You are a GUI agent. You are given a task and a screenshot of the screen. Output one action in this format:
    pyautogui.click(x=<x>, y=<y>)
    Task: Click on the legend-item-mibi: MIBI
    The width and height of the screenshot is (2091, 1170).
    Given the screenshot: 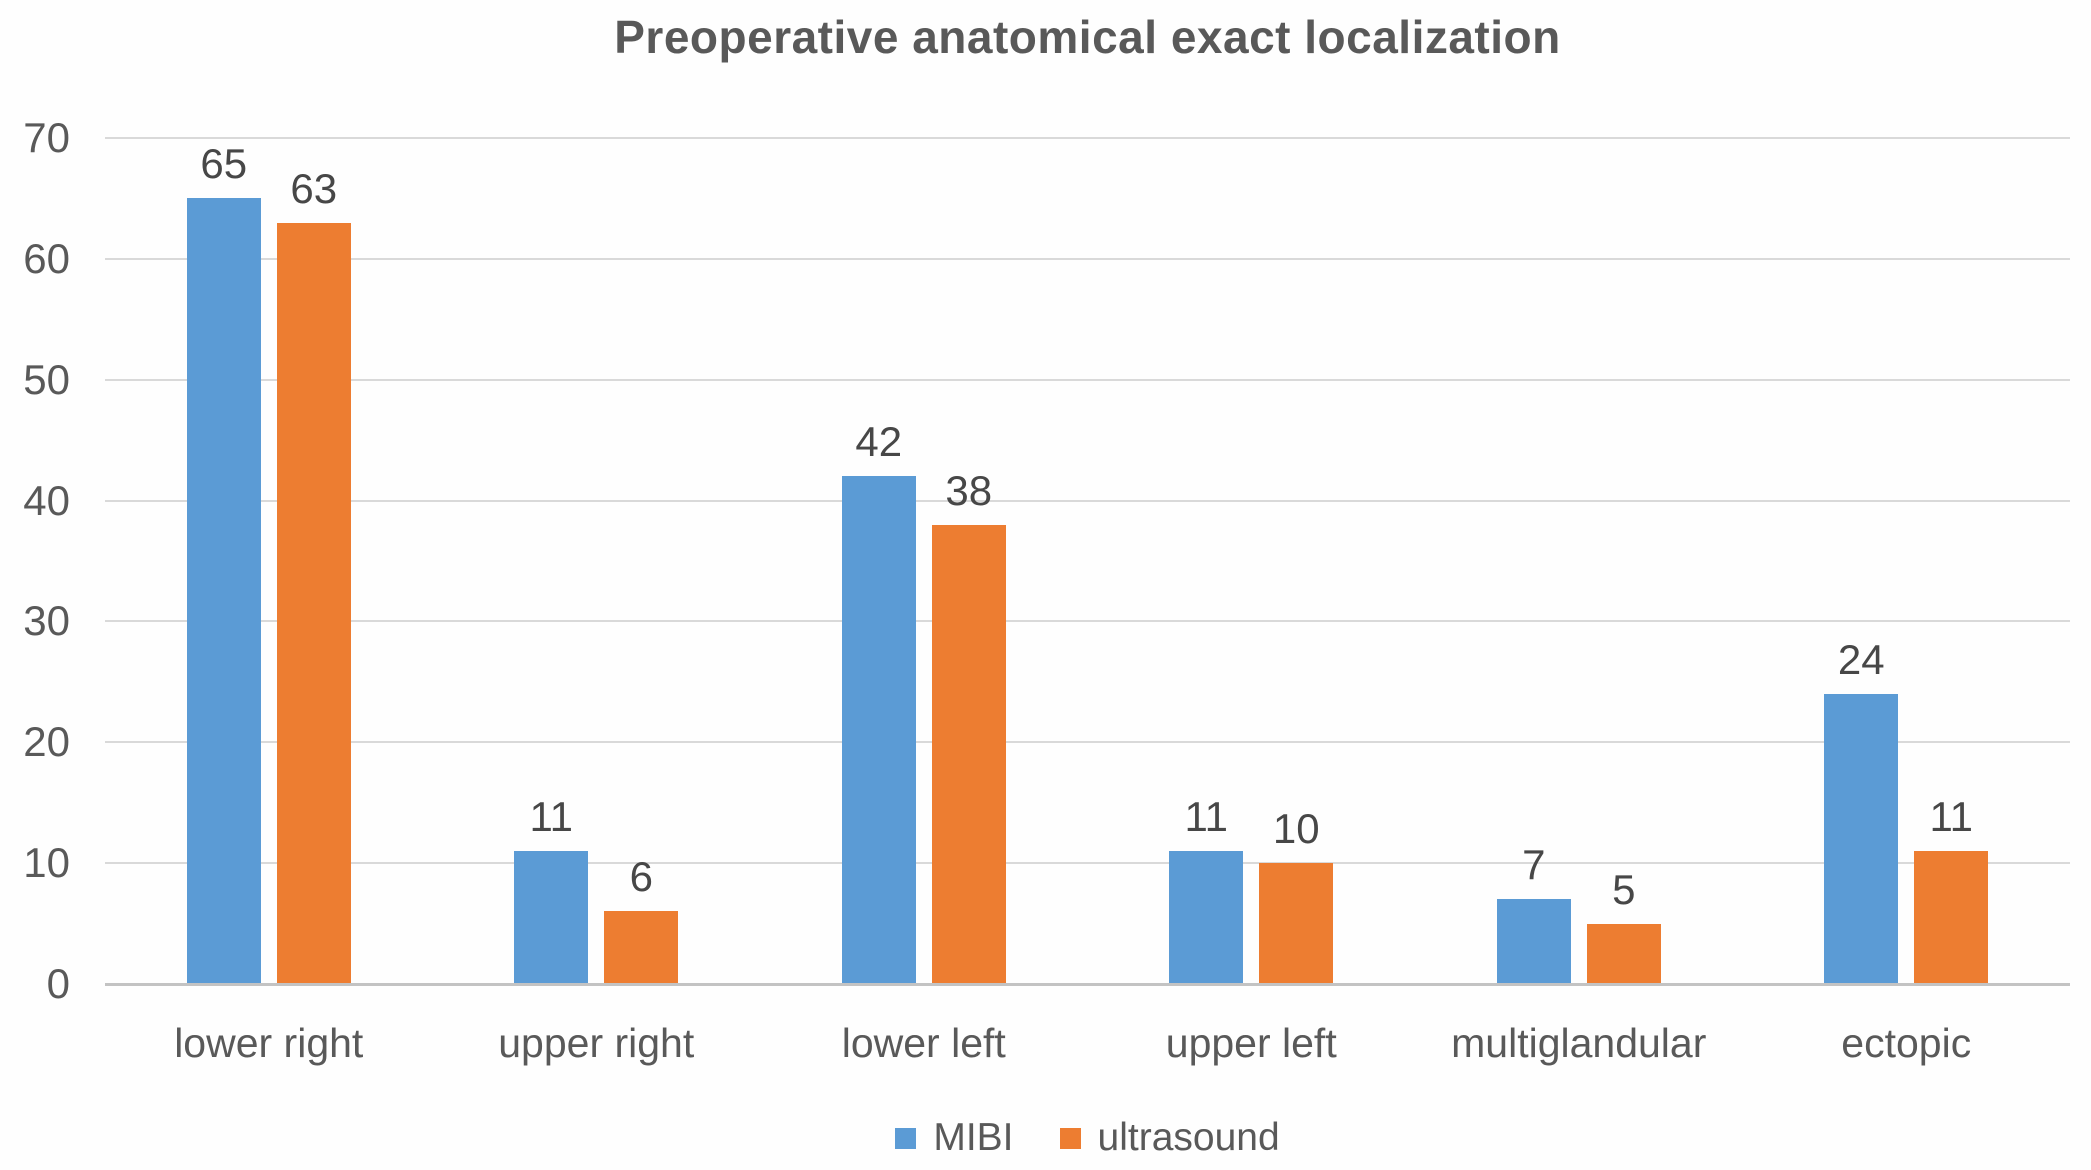 What is the action you would take?
    pyautogui.click(x=954, y=1138)
    